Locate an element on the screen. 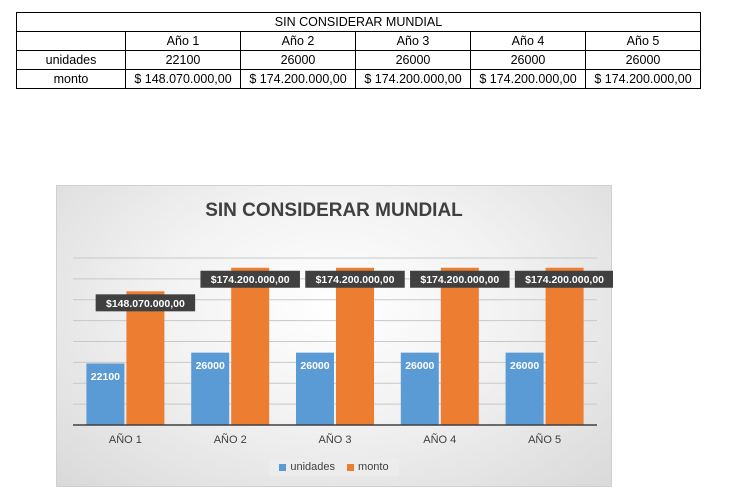  header-cell: Año 1 is located at coordinates (183, 41).